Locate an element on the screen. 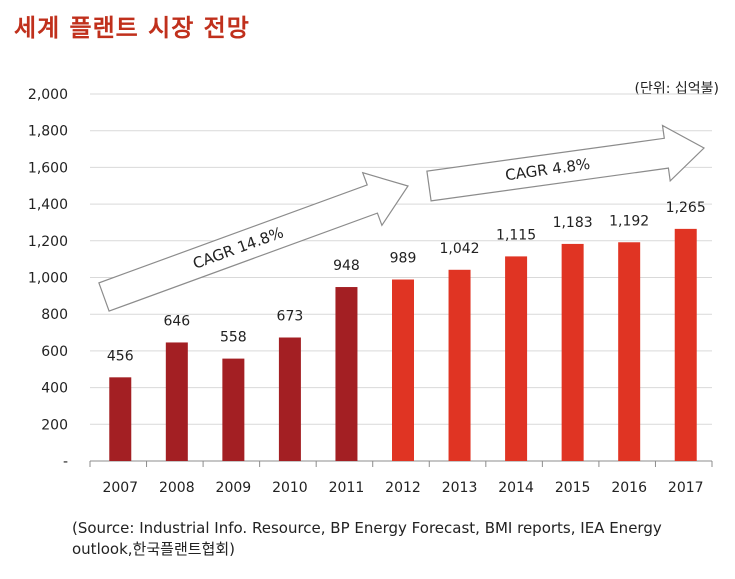 This screenshot has width=735, height=579. cagr-arrow-2012-2017 is located at coordinates (566, 163).